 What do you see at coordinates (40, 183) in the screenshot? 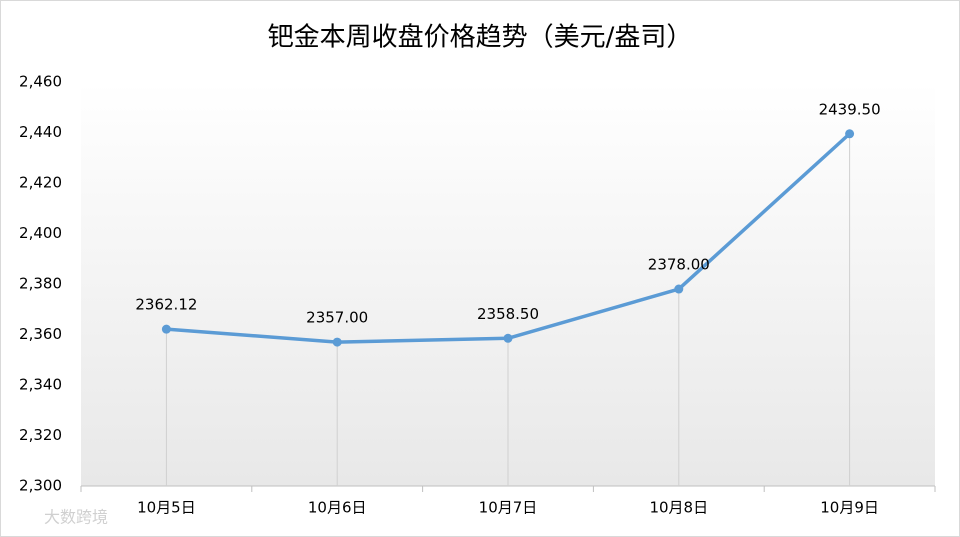
I see `y-tick-label: 2,420` at bounding box center [40, 183].